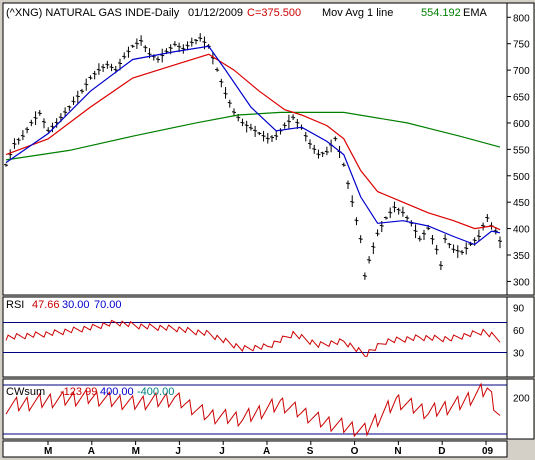 The height and width of the screenshot is (460, 535). Describe the element at coordinates (441, 451) in the screenshot. I see `month-tick-label: D` at that location.